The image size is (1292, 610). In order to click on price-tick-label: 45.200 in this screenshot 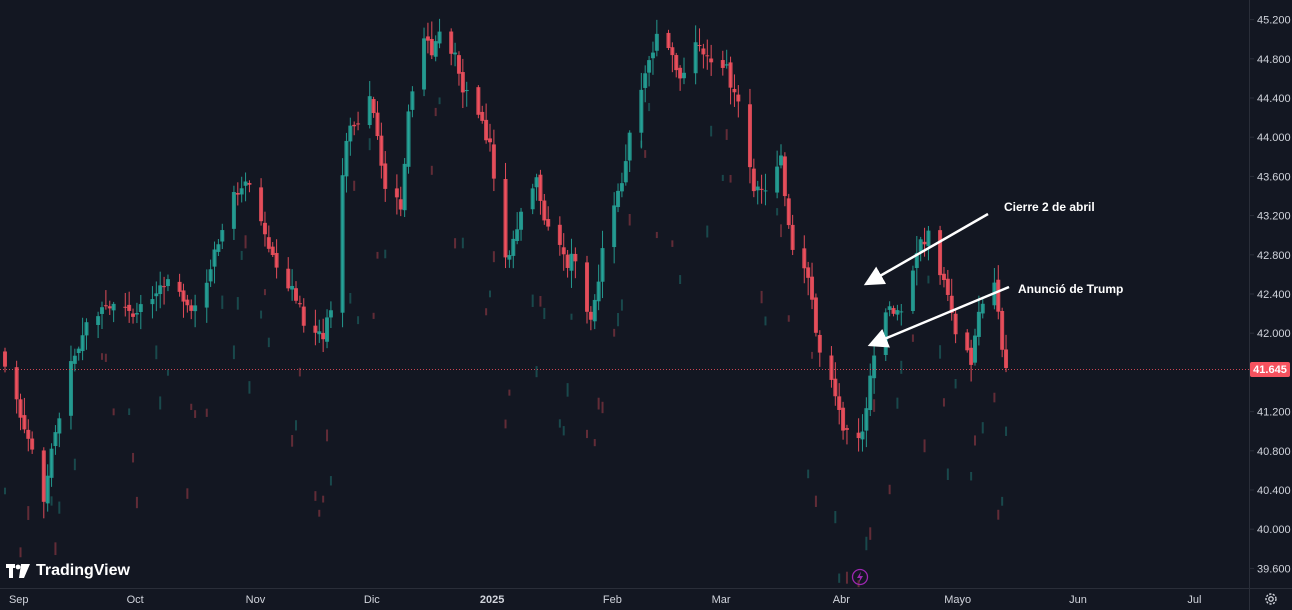, I will do `click(1274, 21)`.